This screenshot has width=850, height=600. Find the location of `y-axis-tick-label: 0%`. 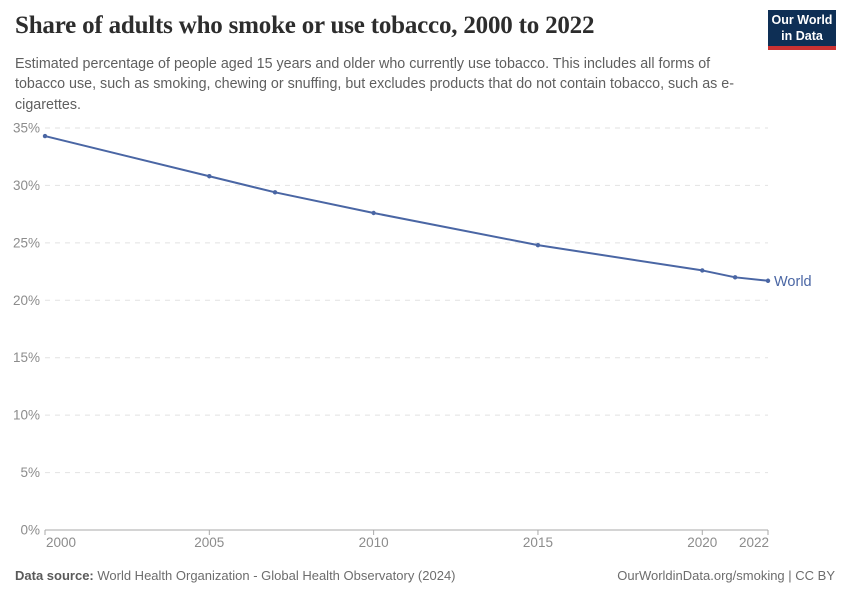

y-axis-tick-label: 0% is located at coordinates (30, 530).